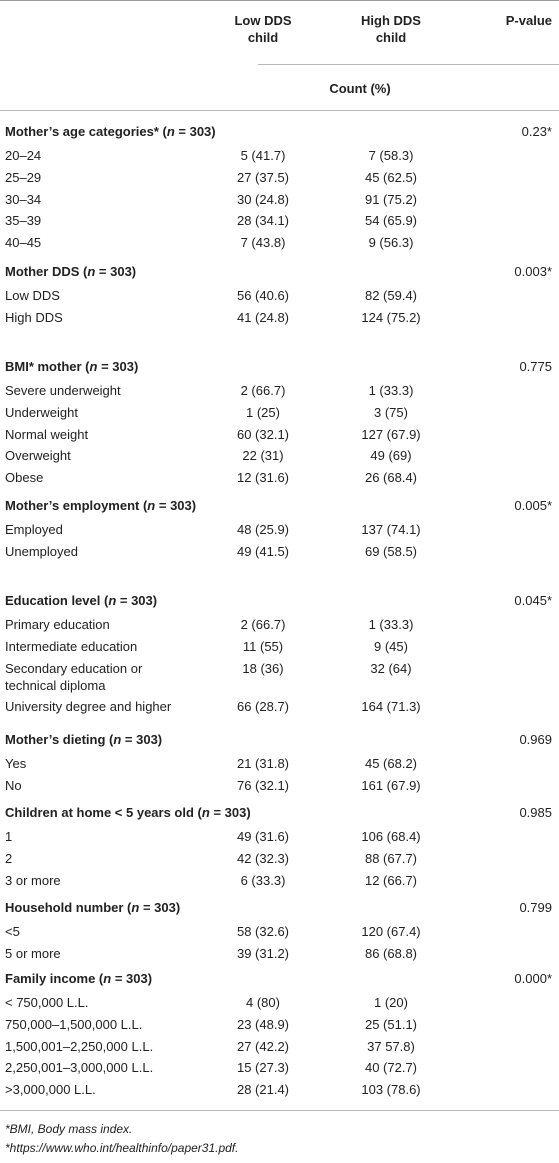 This screenshot has height=1163, width=559. Describe the element at coordinates (23, 155) in the screenshot. I see `row-label: 20–24` at that location.